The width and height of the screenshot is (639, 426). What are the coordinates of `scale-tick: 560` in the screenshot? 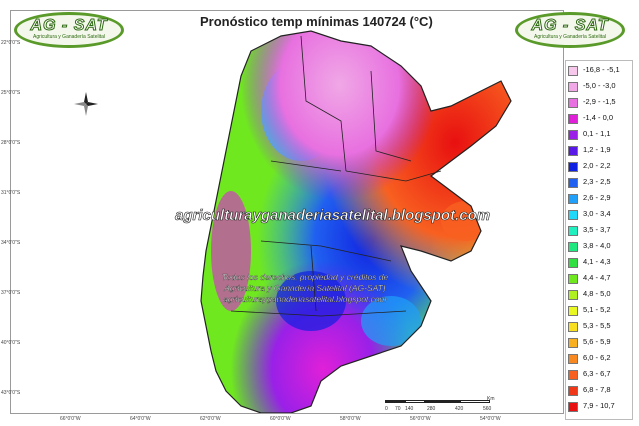 It's located at (487, 409).